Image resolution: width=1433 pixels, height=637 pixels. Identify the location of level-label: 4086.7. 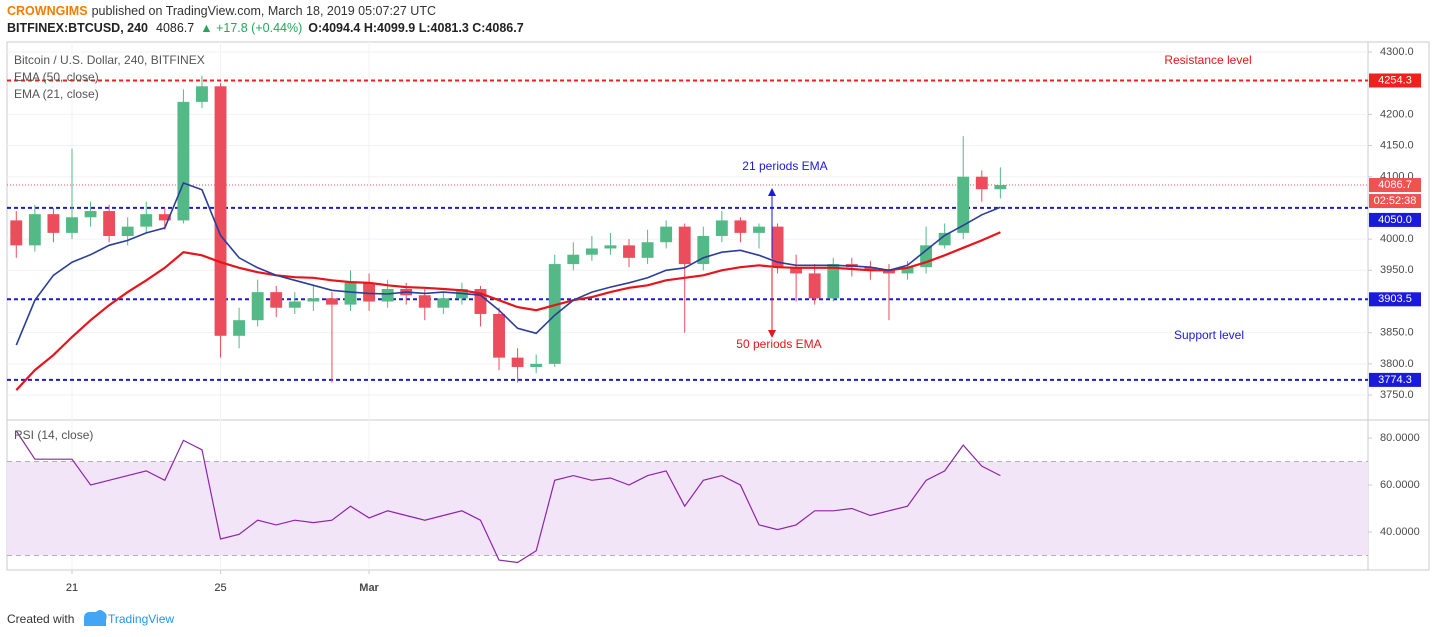
(1395, 185).